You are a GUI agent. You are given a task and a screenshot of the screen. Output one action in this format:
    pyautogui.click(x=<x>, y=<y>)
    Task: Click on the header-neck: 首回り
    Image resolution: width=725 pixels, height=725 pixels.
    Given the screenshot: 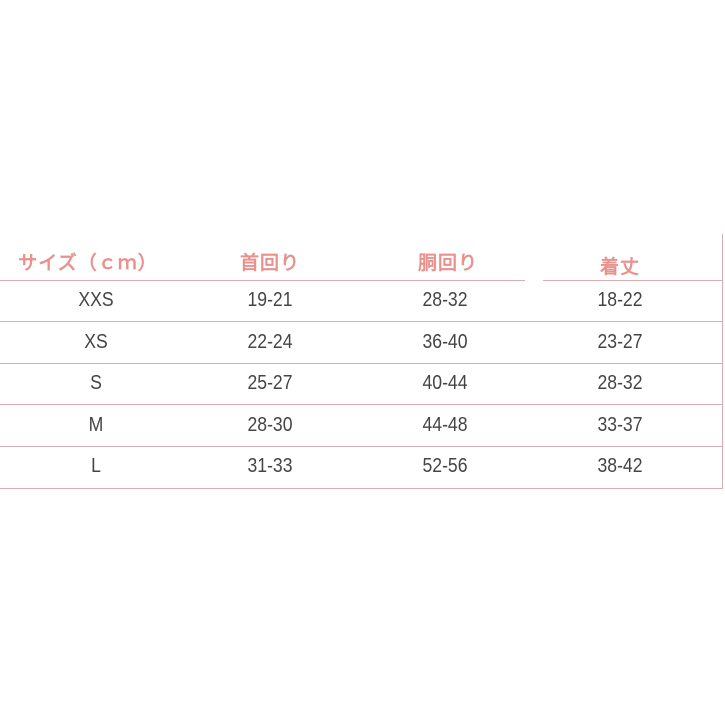 What is the action you would take?
    pyautogui.click(x=269, y=263)
    